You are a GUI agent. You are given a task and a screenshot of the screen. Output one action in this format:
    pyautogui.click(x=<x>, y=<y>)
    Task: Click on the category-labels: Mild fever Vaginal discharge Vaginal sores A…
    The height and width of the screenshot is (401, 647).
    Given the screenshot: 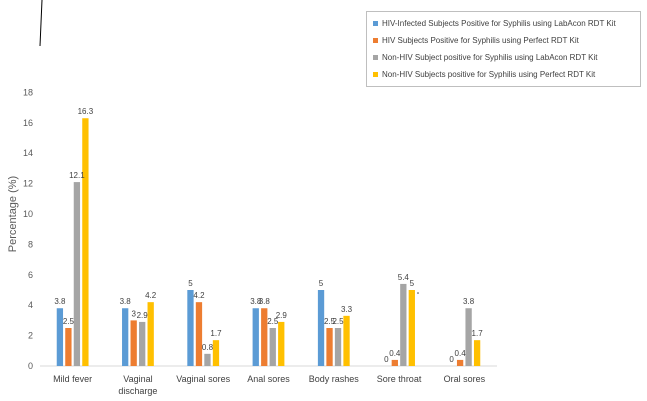 What is the action you would take?
    pyautogui.click(x=269, y=385)
    